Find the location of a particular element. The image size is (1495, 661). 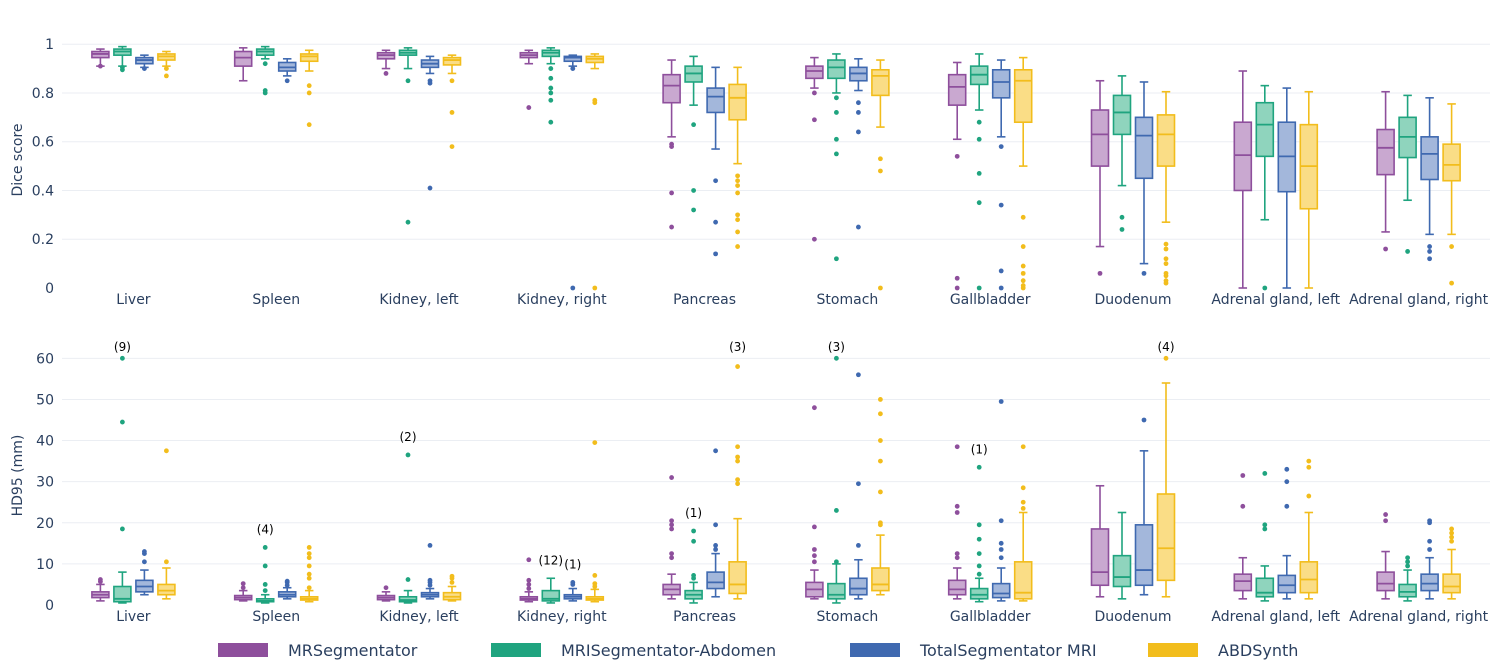

x-tick-label: Pancreas is located at coordinates (704, 300).